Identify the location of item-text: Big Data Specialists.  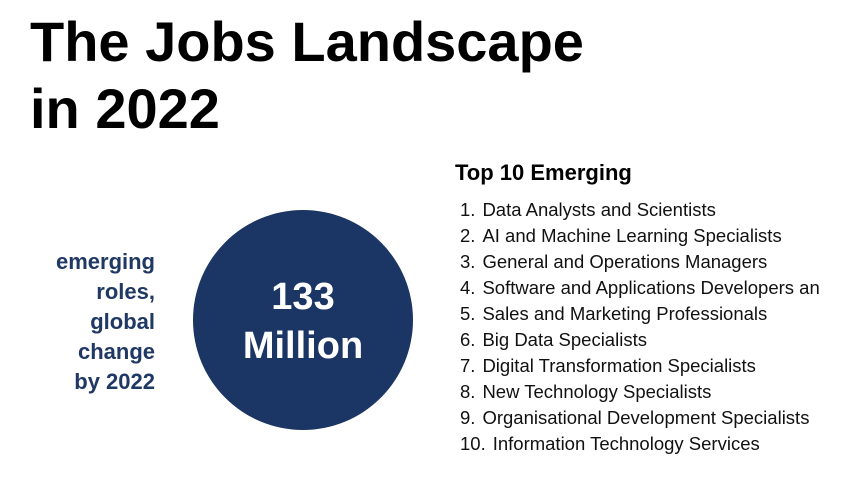
(564, 339).